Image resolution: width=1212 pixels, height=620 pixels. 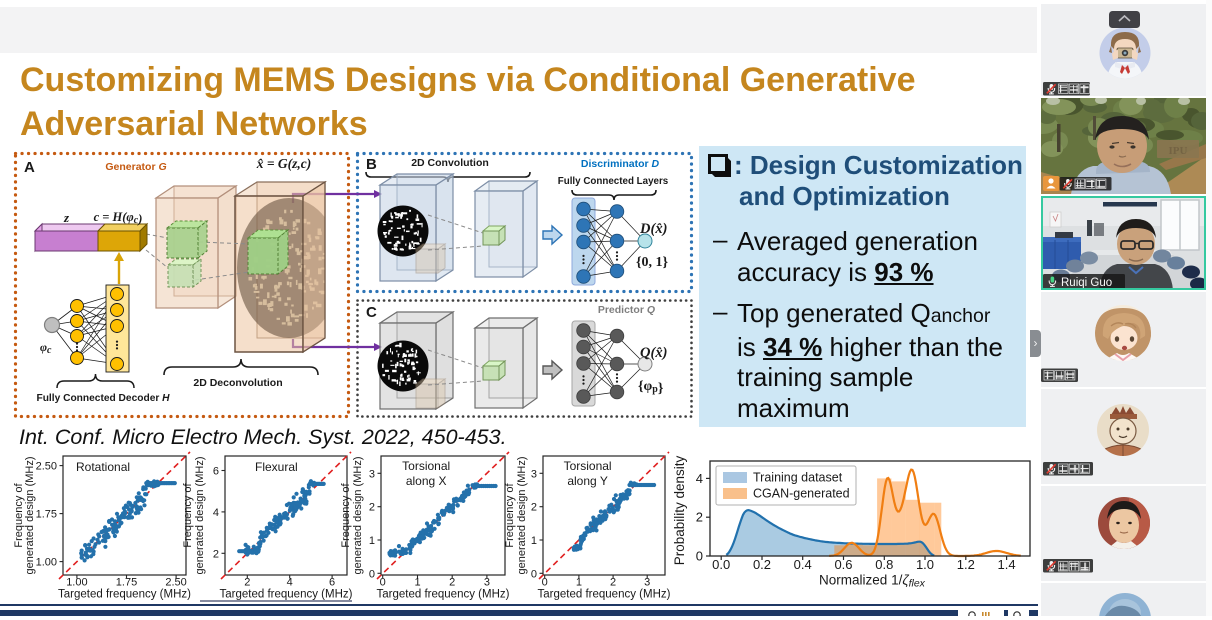 I want to click on svg-text: Fully Connected Layers, so click(x=613, y=181).